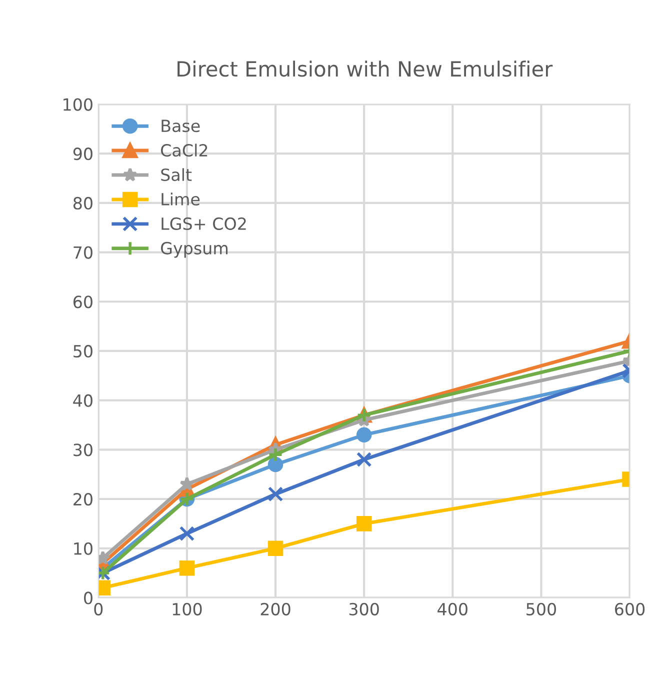 Image resolution: width=656 pixels, height=695 pixels. I want to click on x-tick-label: 400, so click(453, 609).